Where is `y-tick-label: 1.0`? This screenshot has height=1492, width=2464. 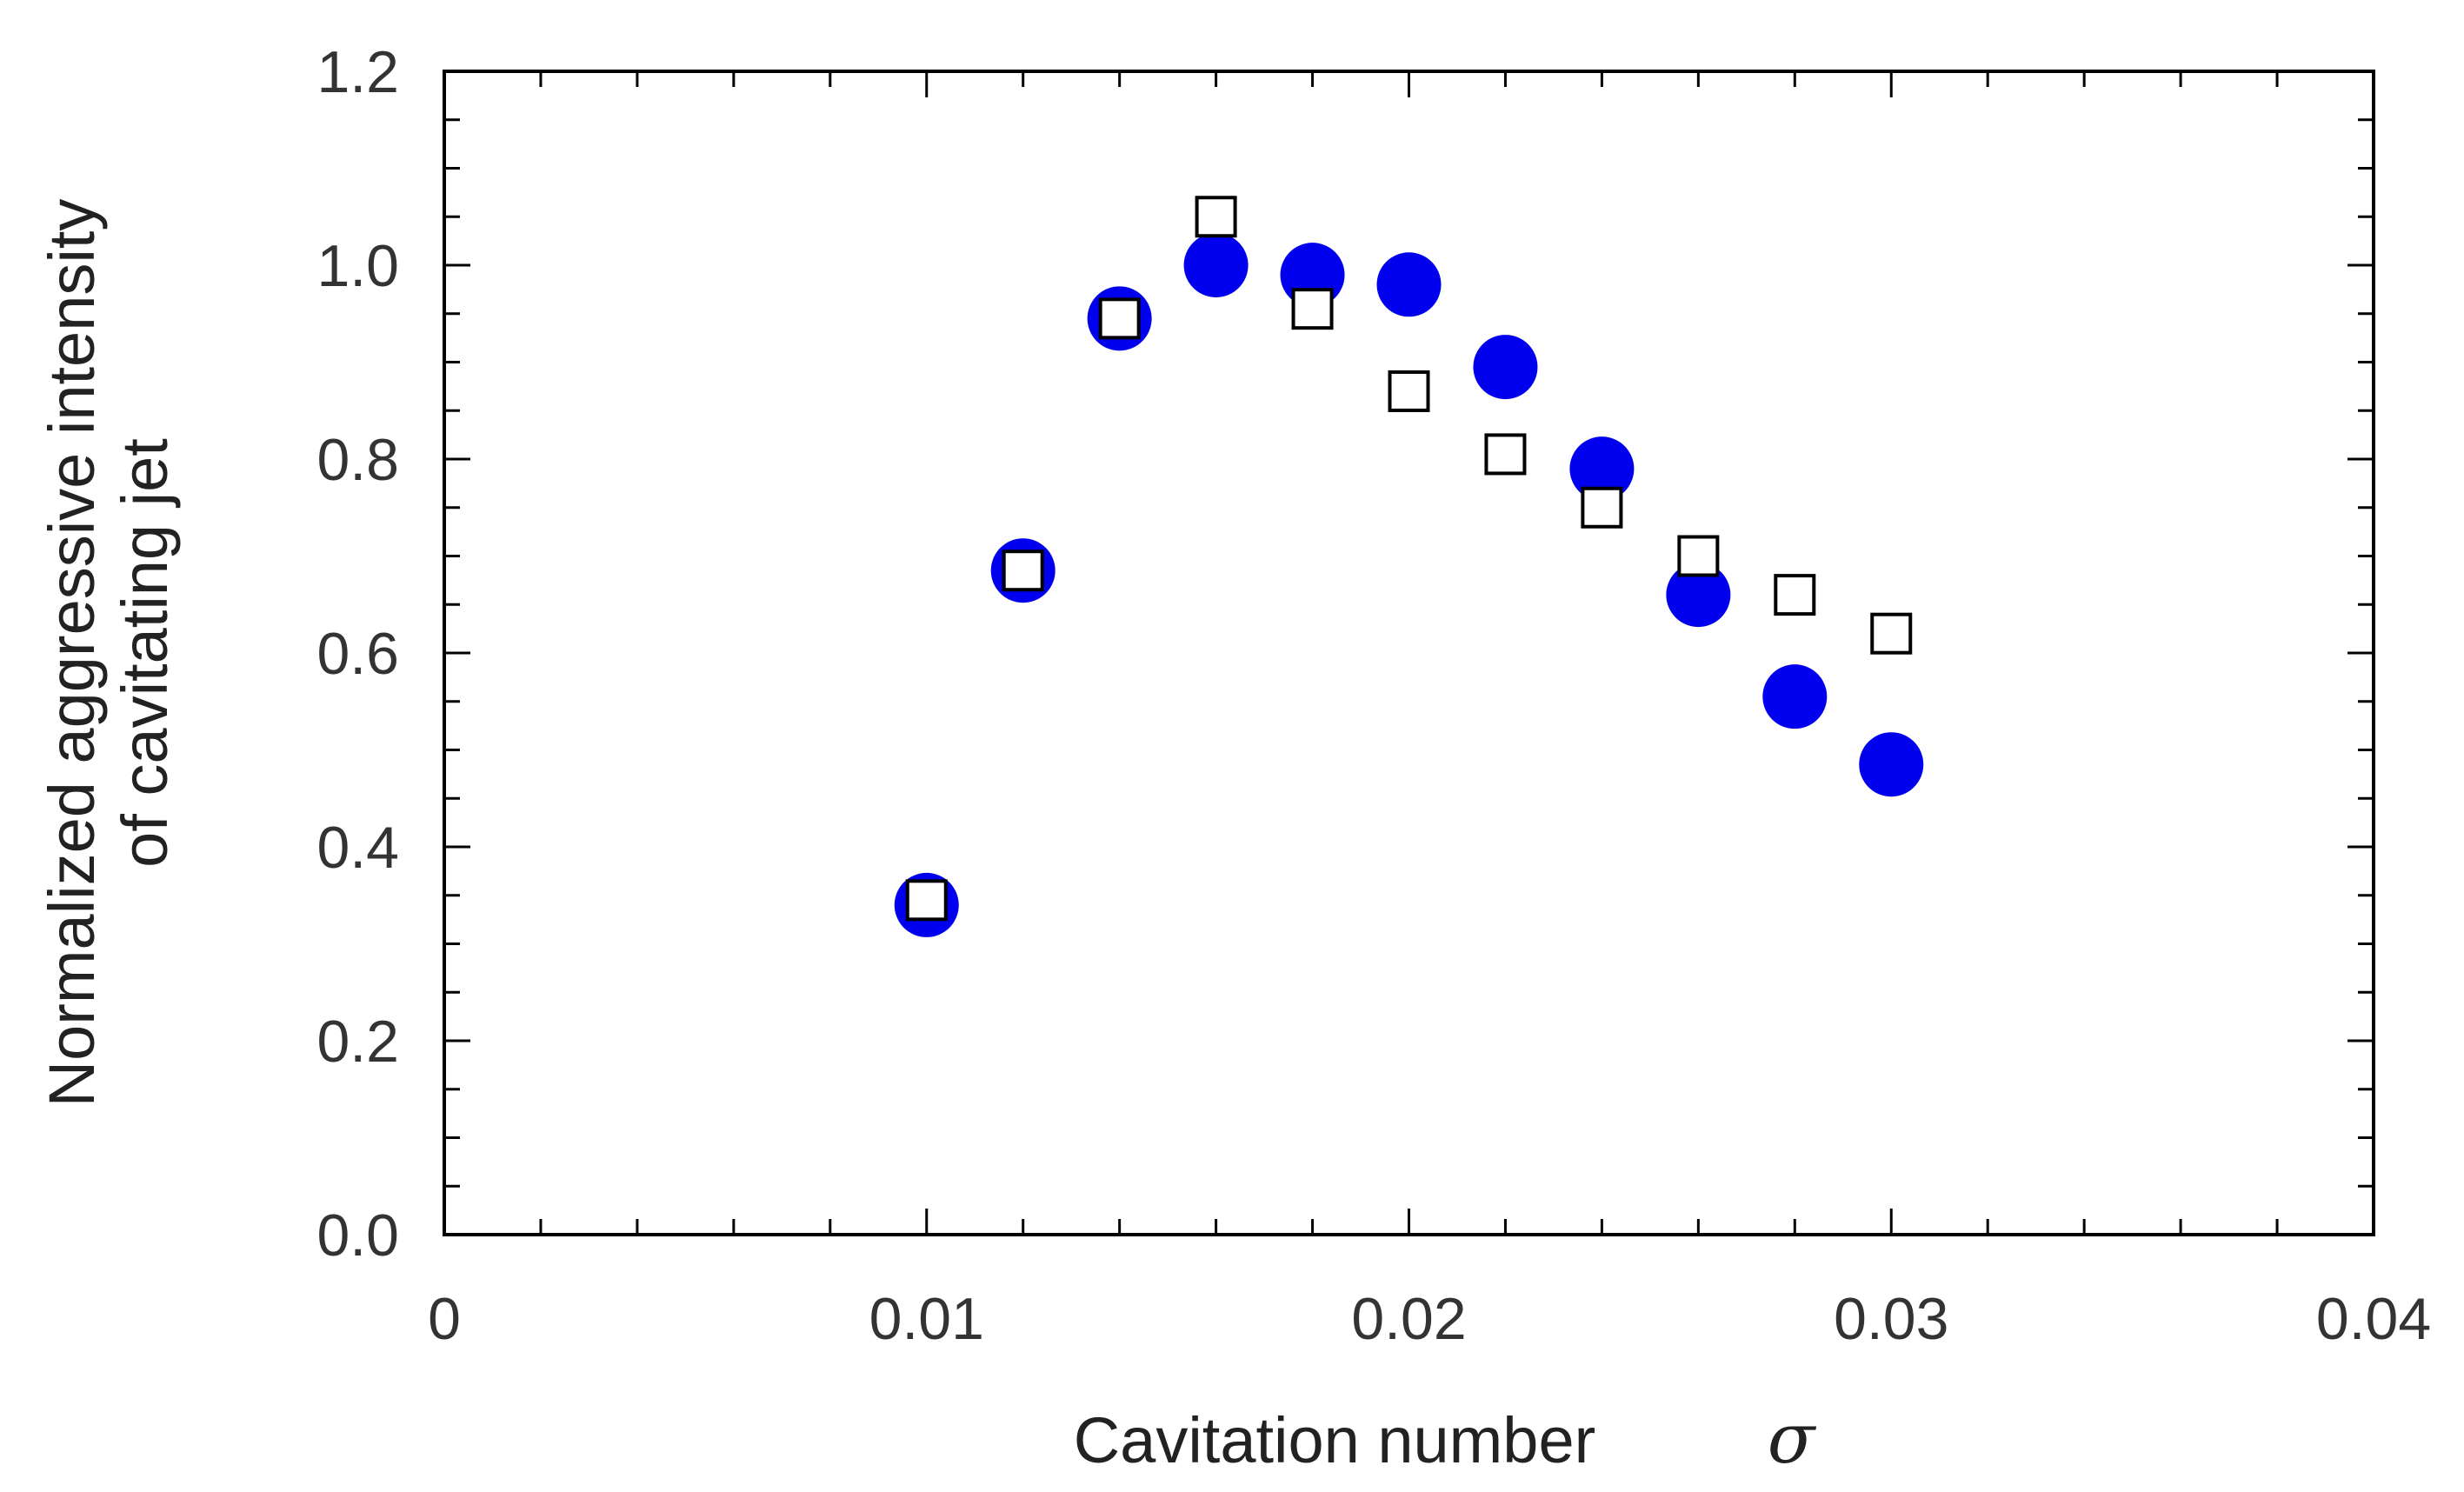 y-tick-label: 1.0 is located at coordinates (357, 266).